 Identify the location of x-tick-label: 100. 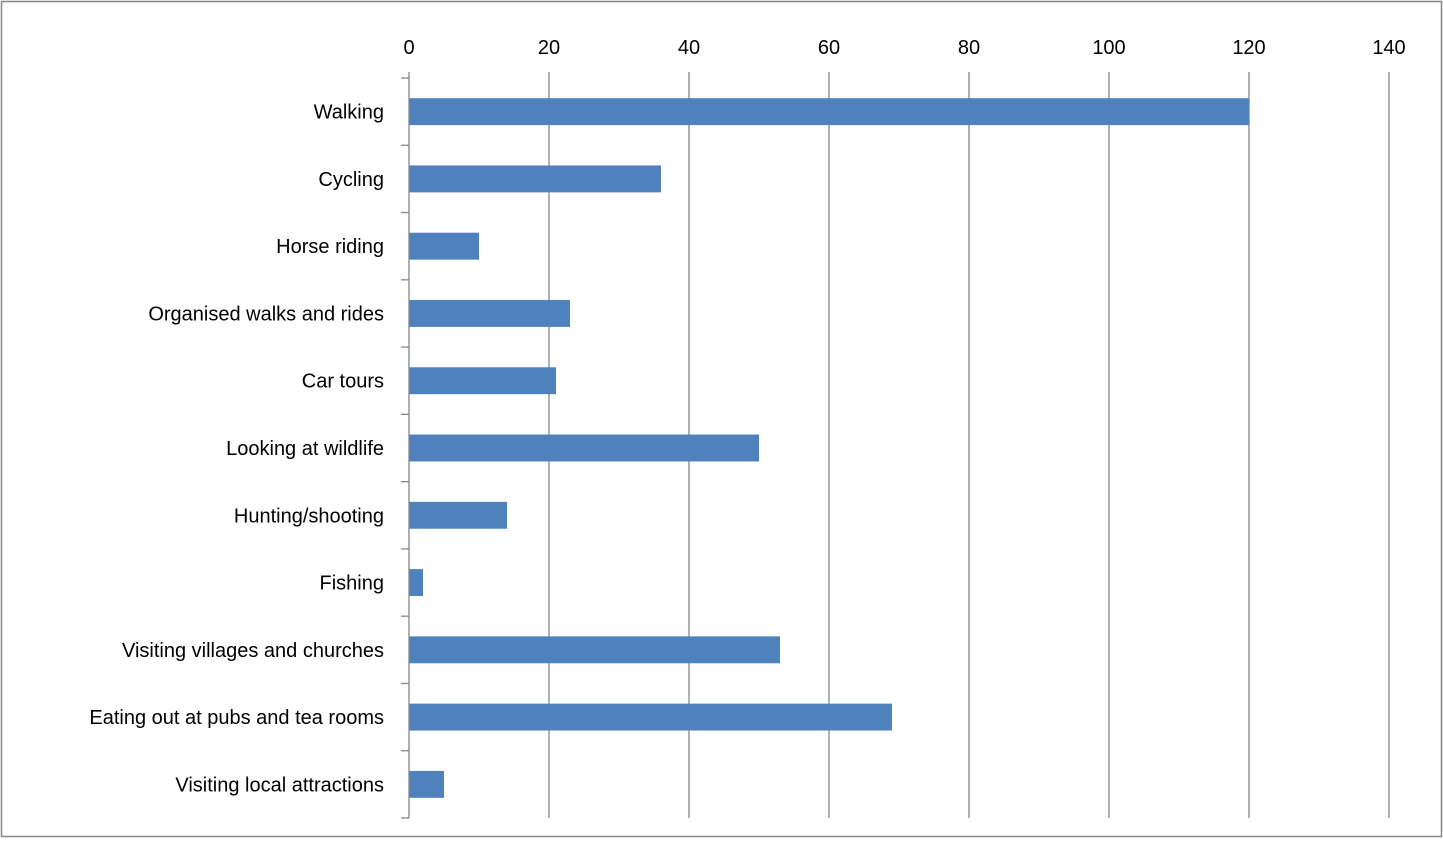
(1108, 48).